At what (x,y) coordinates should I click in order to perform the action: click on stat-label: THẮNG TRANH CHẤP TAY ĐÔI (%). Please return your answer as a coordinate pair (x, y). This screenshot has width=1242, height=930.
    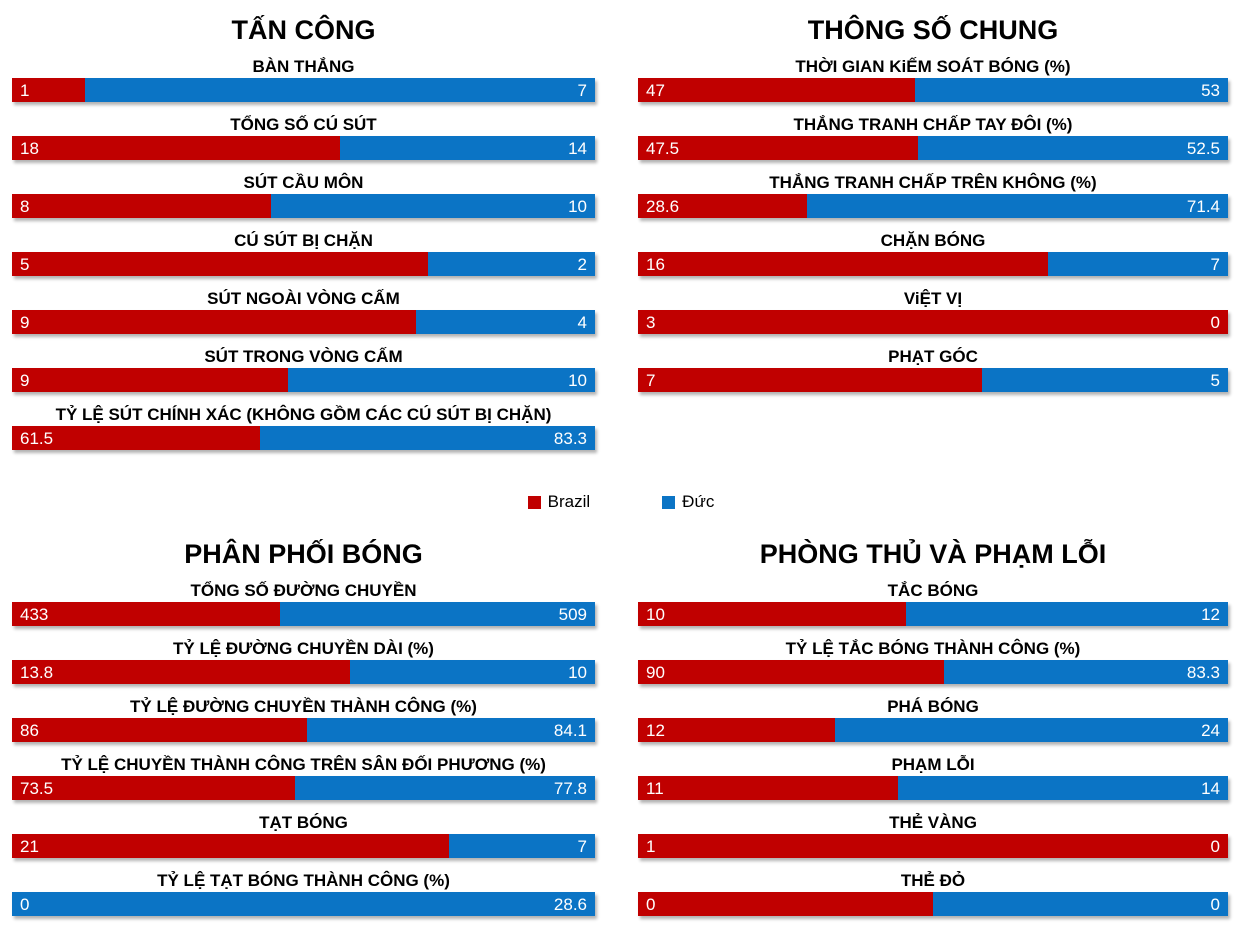
    Looking at the image, I should click on (933, 124).